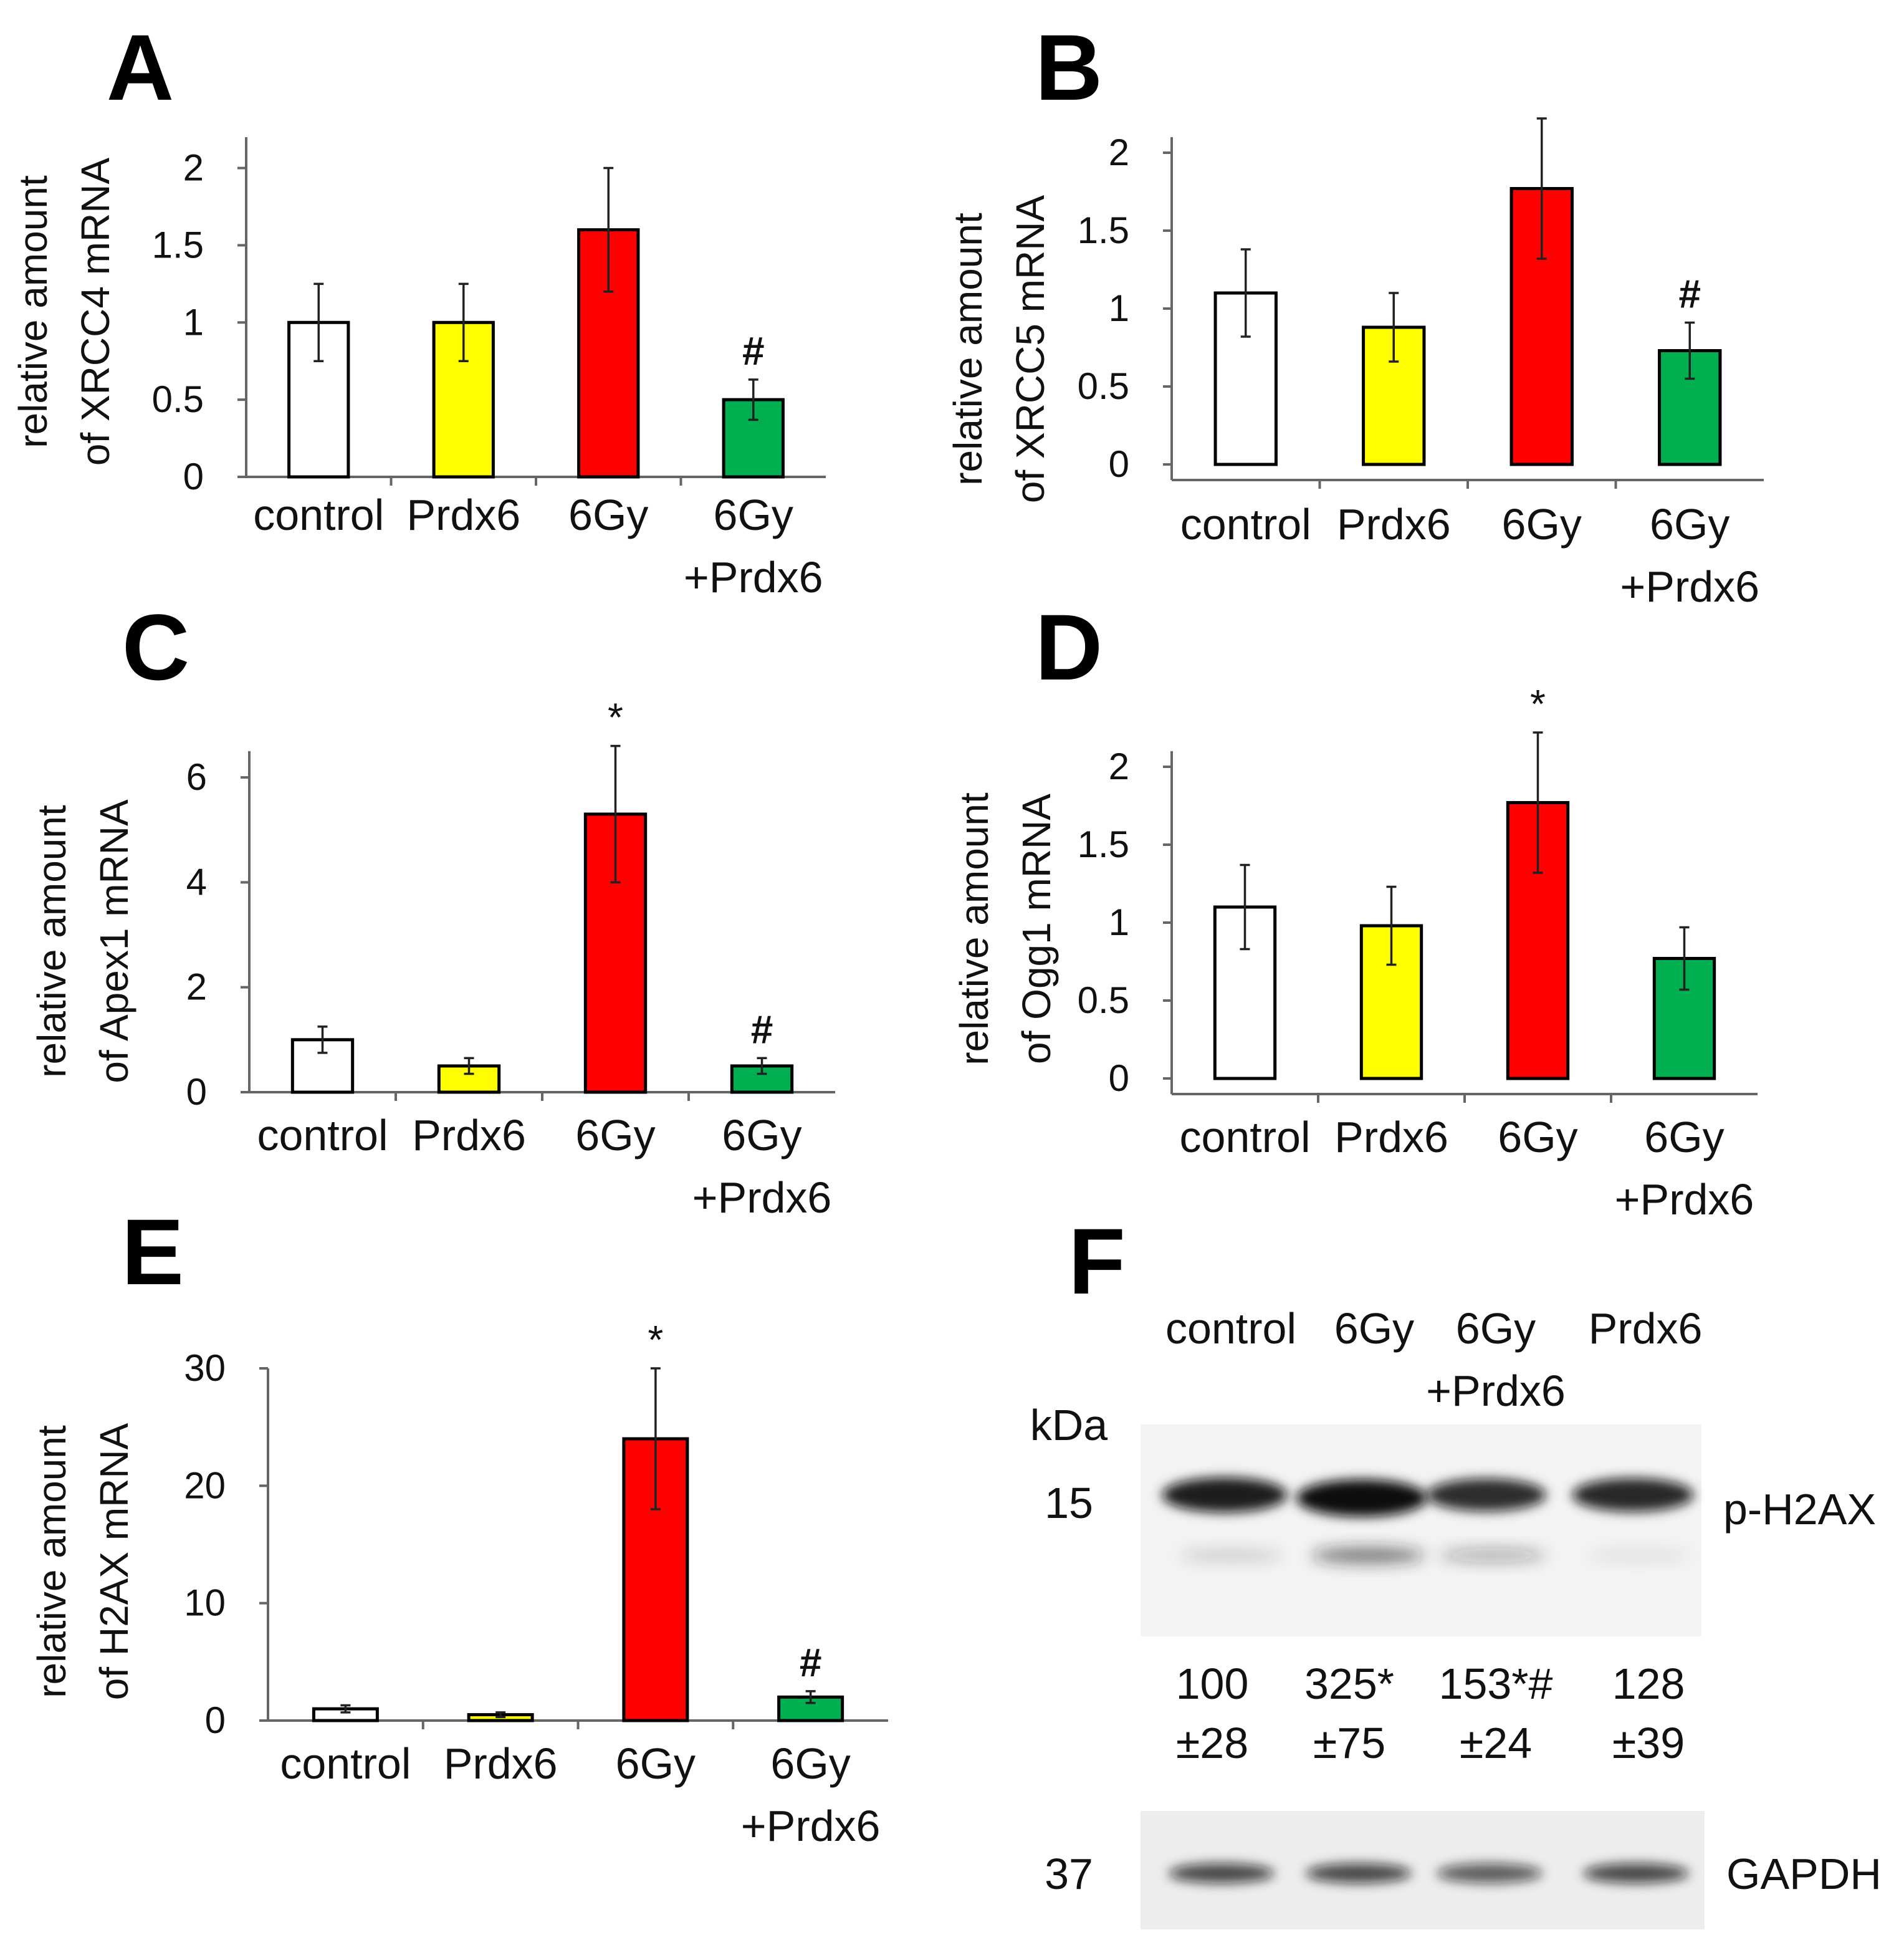  I want to click on panel-letter: C, so click(156, 647).